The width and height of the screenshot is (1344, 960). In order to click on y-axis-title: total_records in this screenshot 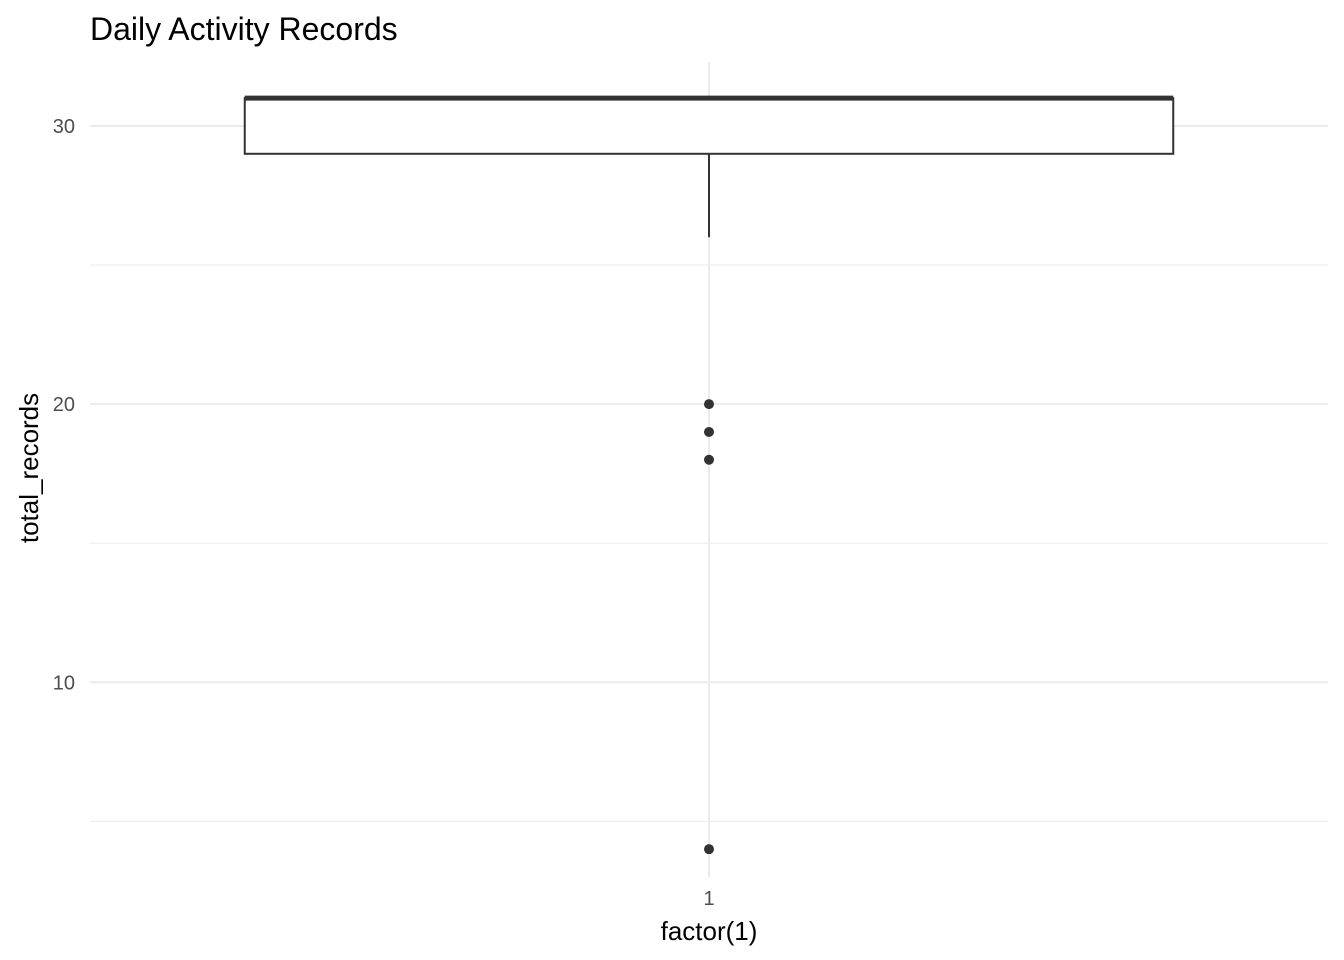, I will do `click(29, 468)`.